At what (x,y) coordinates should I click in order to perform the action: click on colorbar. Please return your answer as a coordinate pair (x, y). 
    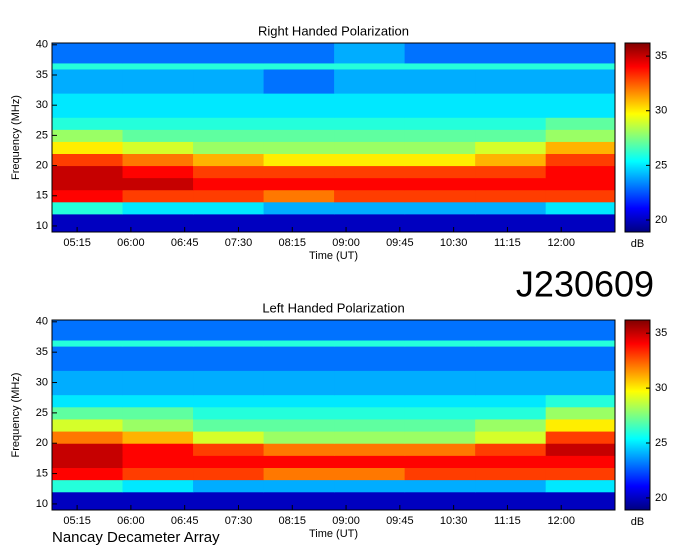
    Looking at the image, I should click on (637, 415).